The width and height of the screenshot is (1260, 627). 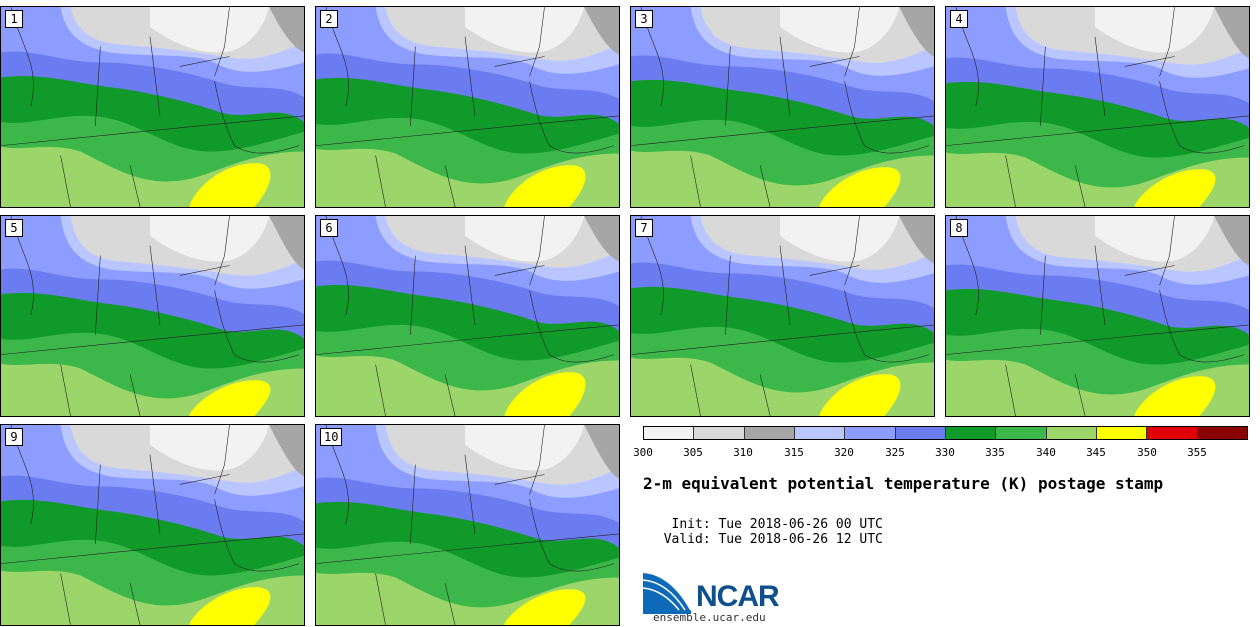 I want to click on ensemble-member-panel-10: 10, so click(x=467, y=525).